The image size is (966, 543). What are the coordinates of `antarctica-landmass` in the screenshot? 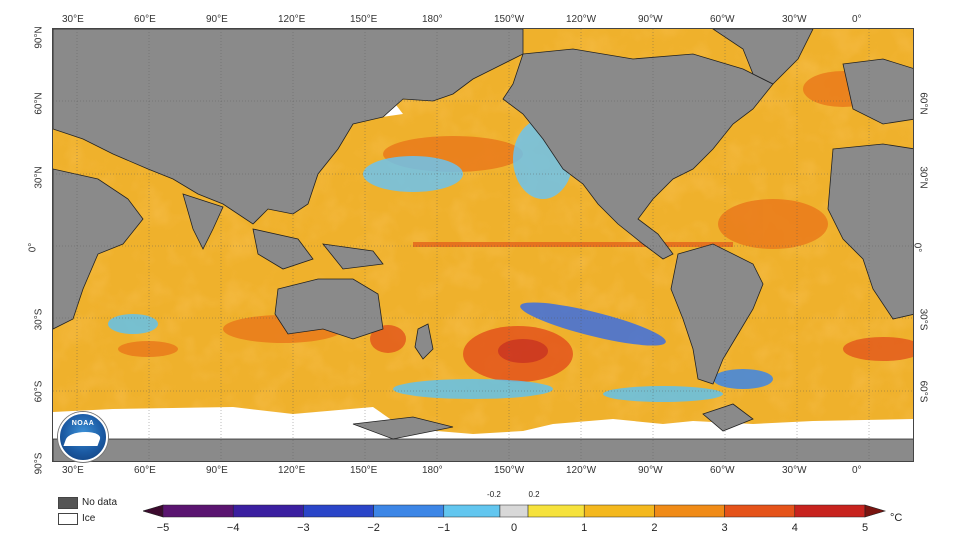 It's located at (483, 449).